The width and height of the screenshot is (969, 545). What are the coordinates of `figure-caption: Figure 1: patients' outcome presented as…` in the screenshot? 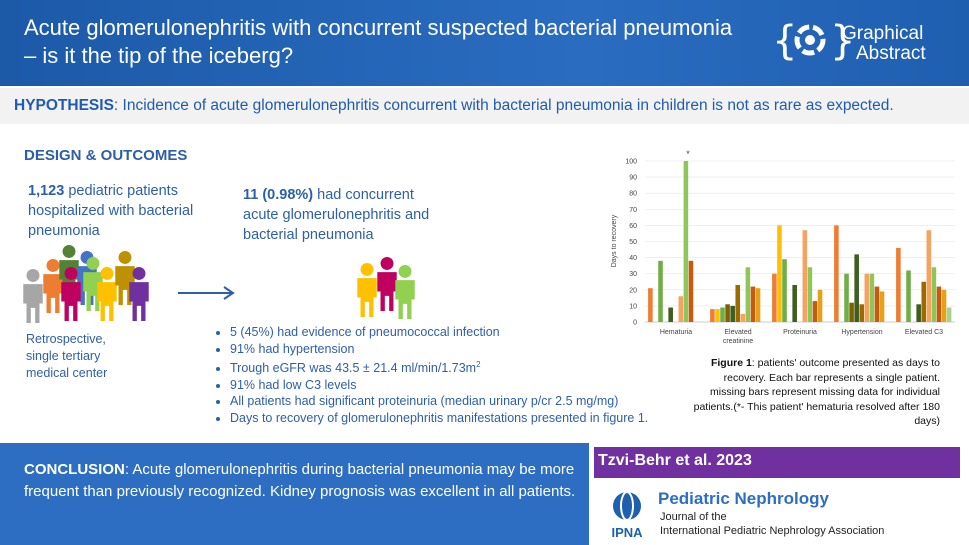 It's located at (815, 392).